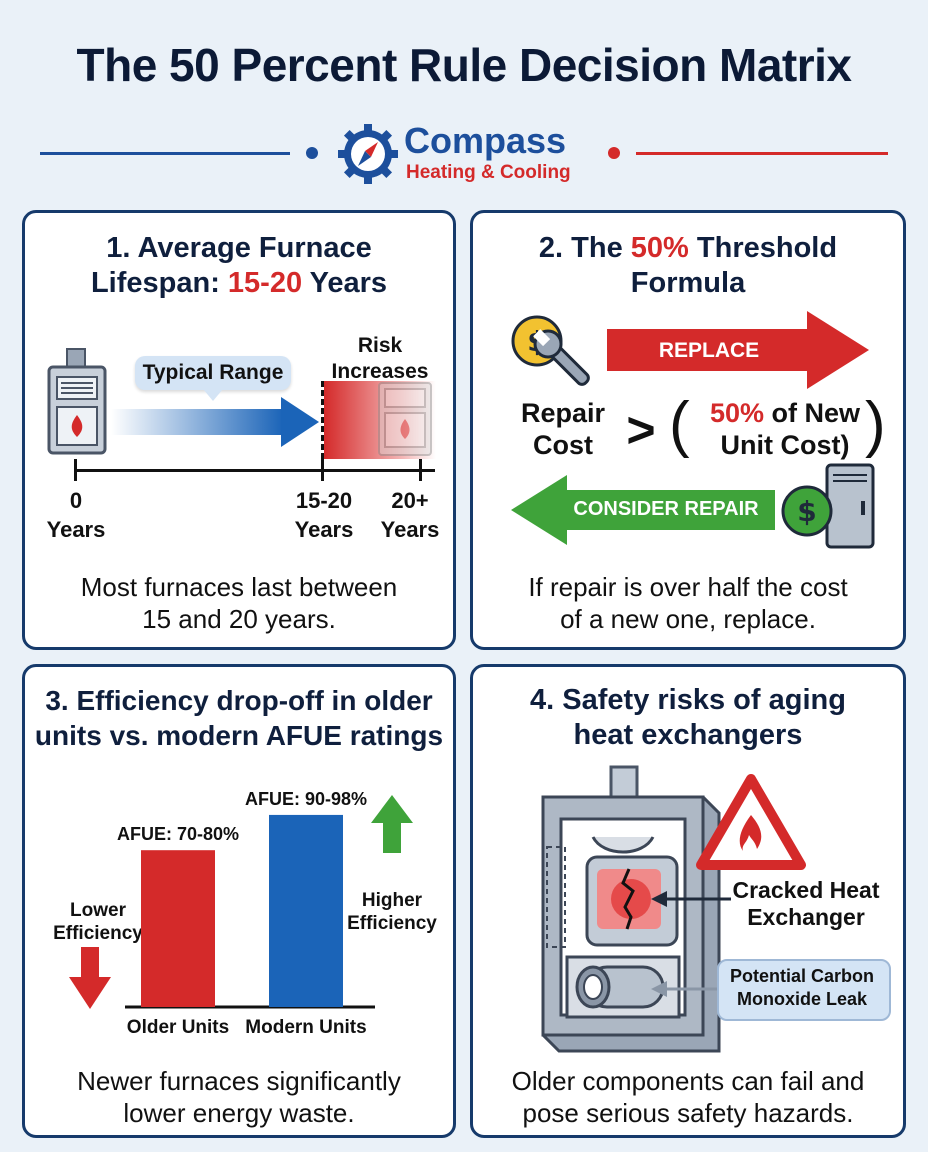 Image resolution: width=928 pixels, height=1152 pixels. What do you see at coordinates (785, 429) in the screenshot?
I see `formula-rhs: 50% of New Unit Cost)` at bounding box center [785, 429].